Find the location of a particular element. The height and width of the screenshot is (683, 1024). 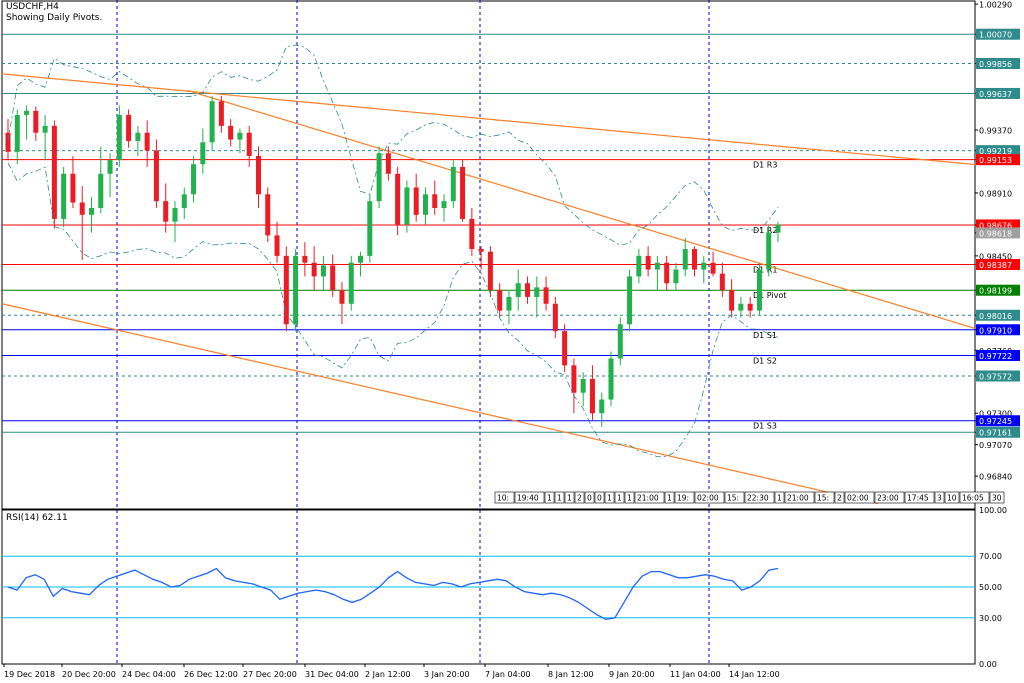

pivot-tag: D1 S1 is located at coordinates (765, 335).